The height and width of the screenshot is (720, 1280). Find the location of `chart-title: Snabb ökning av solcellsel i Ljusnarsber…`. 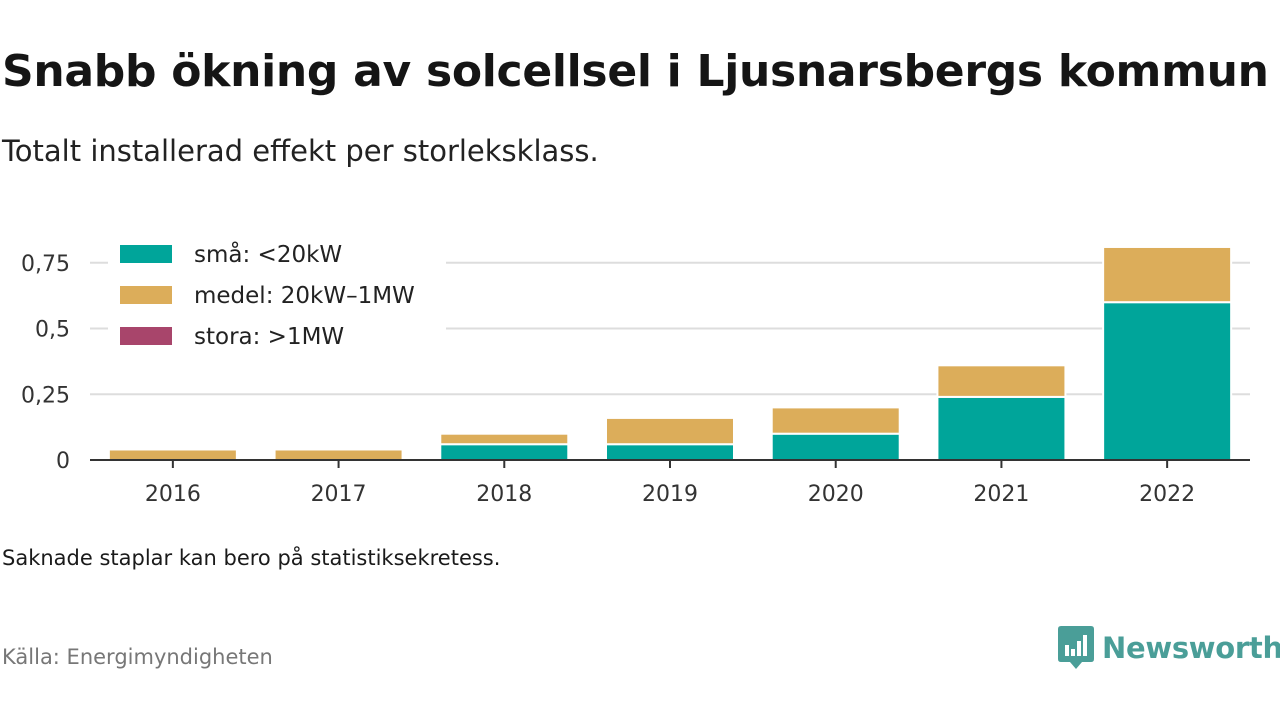

chart-title: Snabb ökning av solcellsel i Ljusnarsber… is located at coordinates (635, 71).